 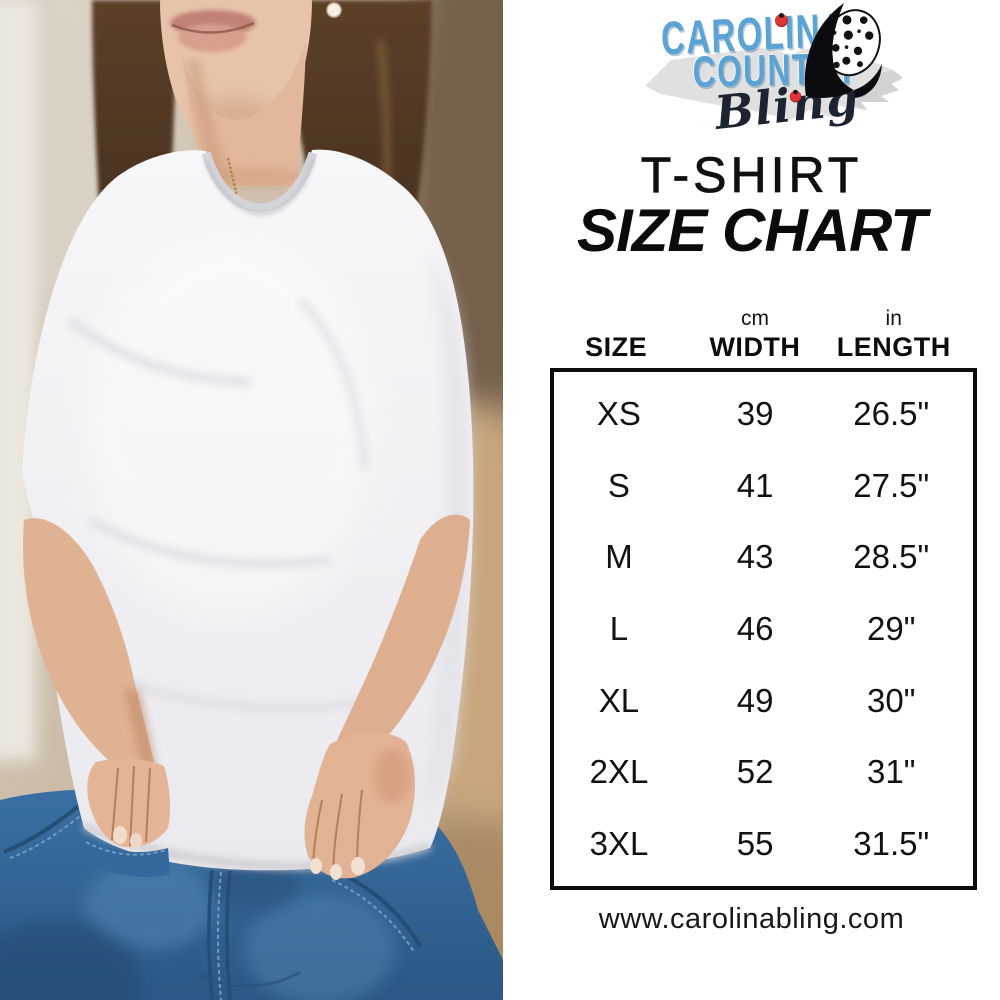 What do you see at coordinates (751, 175) in the screenshot?
I see `page-title: T-SHIRT` at bounding box center [751, 175].